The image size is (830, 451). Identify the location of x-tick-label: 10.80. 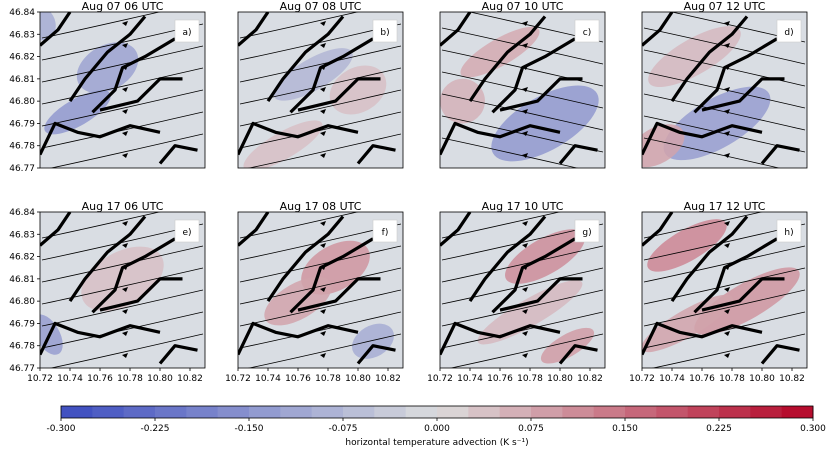
(762, 379).